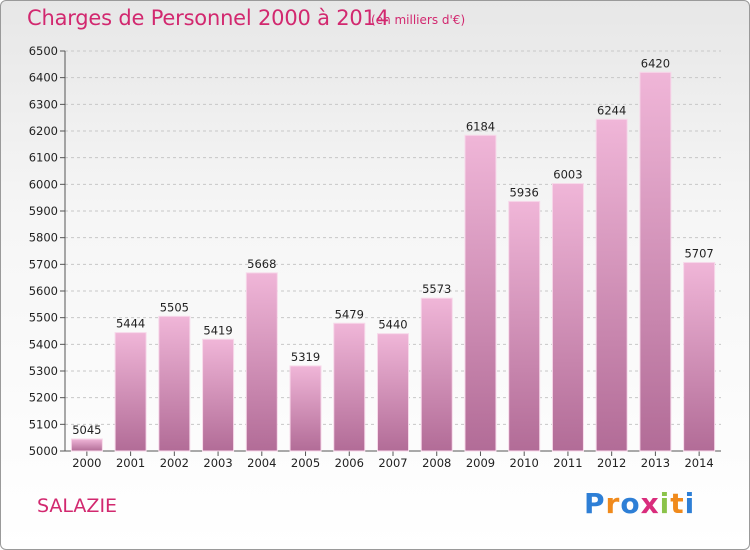 This screenshot has height=550, width=750. I want to click on chart-title: Charges de Personnel 2000 à 2014, so click(208, 18).